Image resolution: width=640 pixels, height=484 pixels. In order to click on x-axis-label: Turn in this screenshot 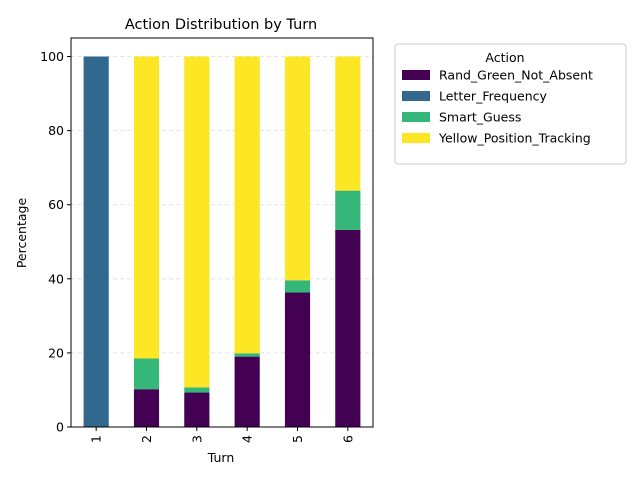, I will do `click(221, 457)`.